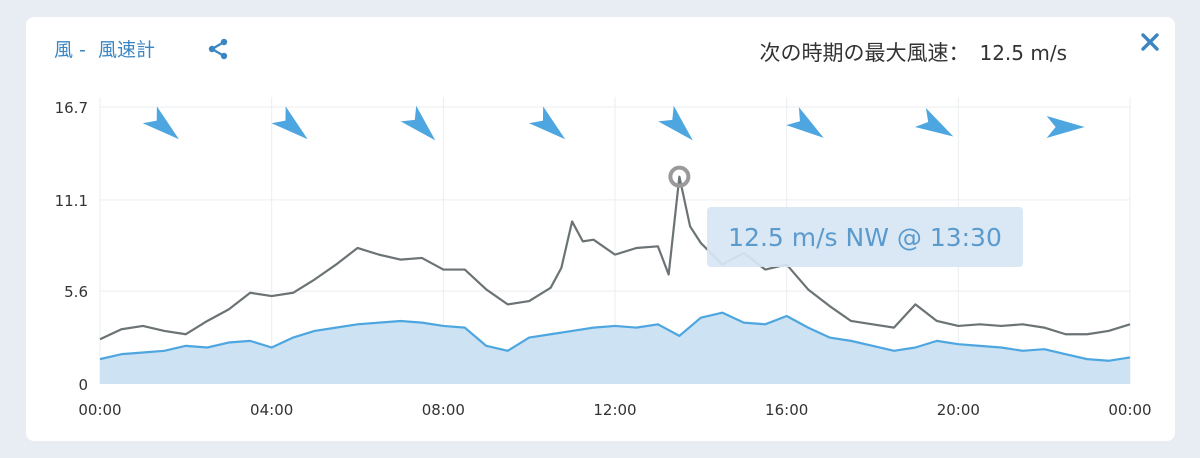  I want to click on data-tooltip: 12.5 m/s NW @ 13:30, so click(865, 237).